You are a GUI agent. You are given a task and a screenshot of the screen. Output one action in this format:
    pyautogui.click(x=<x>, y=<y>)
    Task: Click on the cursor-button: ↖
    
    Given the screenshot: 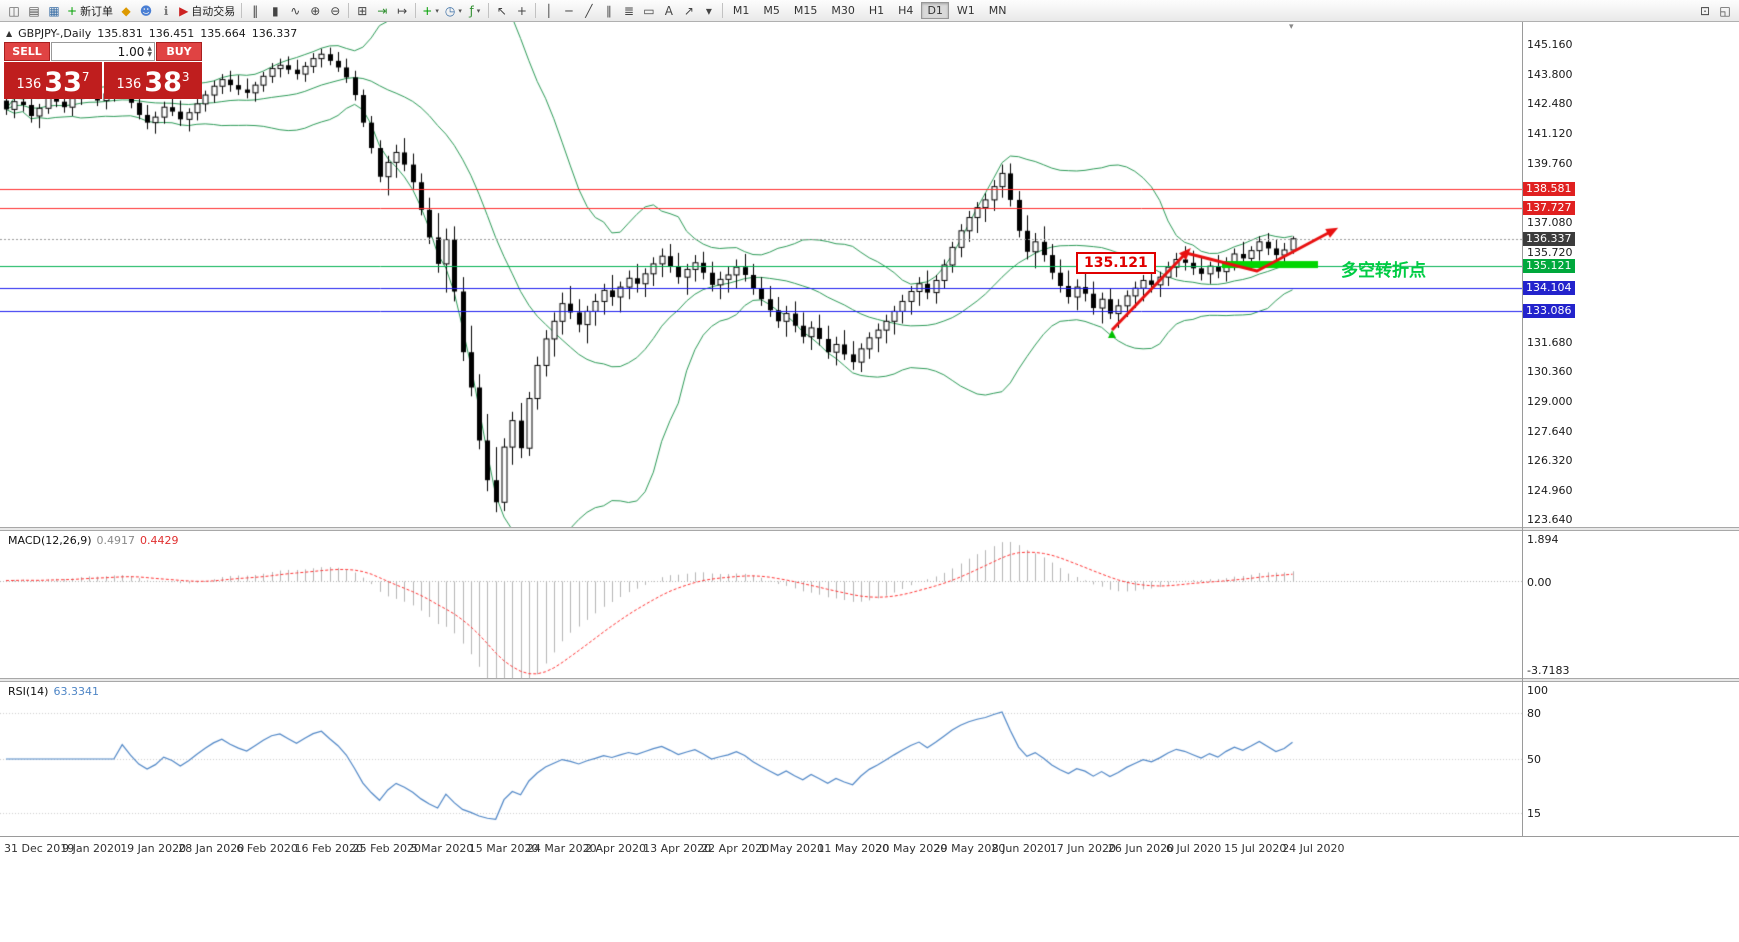 What is the action you would take?
    pyautogui.click(x=502, y=11)
    